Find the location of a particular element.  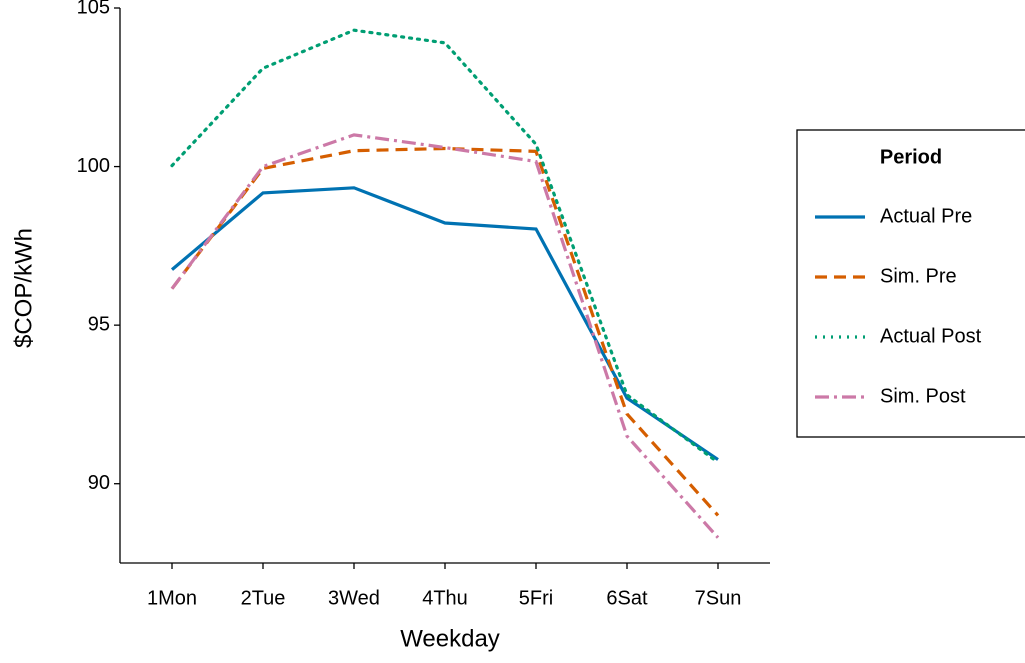

y-tick-label: 90 is located at coordinates (99, 483).